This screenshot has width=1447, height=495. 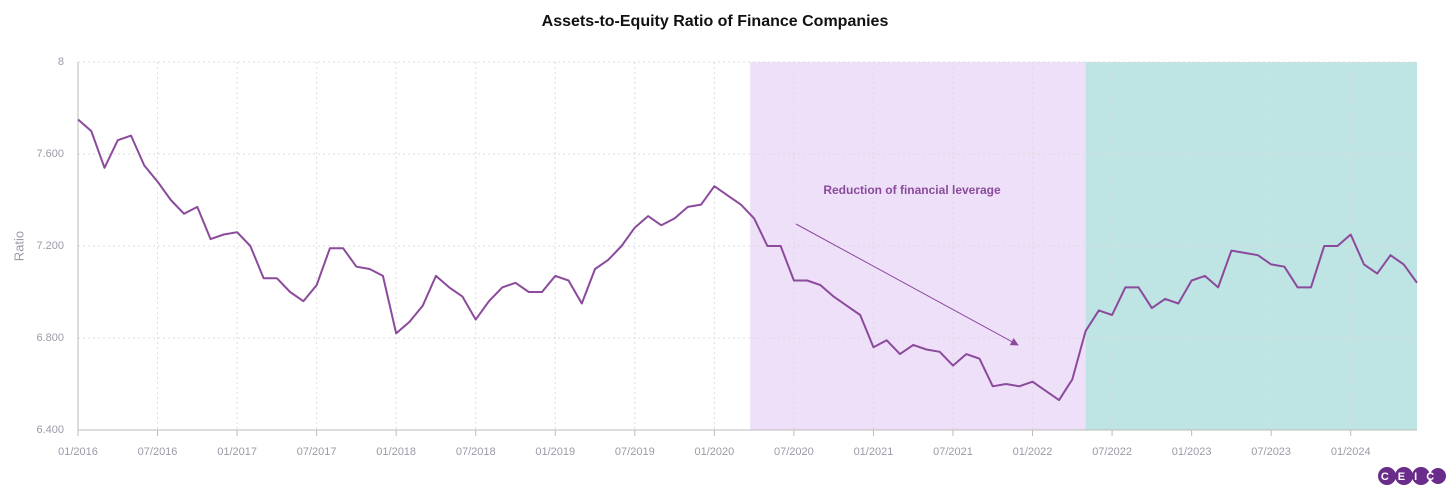 What do you see at coordinates (78, 452) in the screenshot?
I see `x-tick-label: 01/2016` at bounding box center [78, 452].